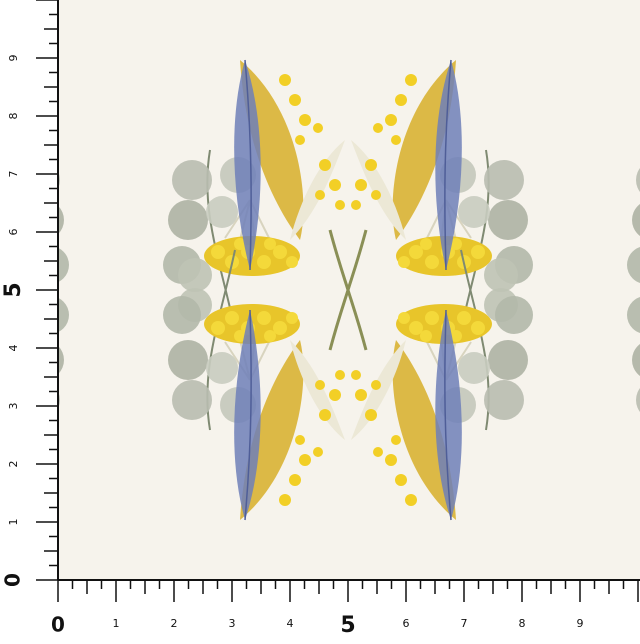 The image size is (640, 644). What do you see at coordinates (13, 116) in the screenshot?
I see `left-label: 8` at bounding box center [13, 116].